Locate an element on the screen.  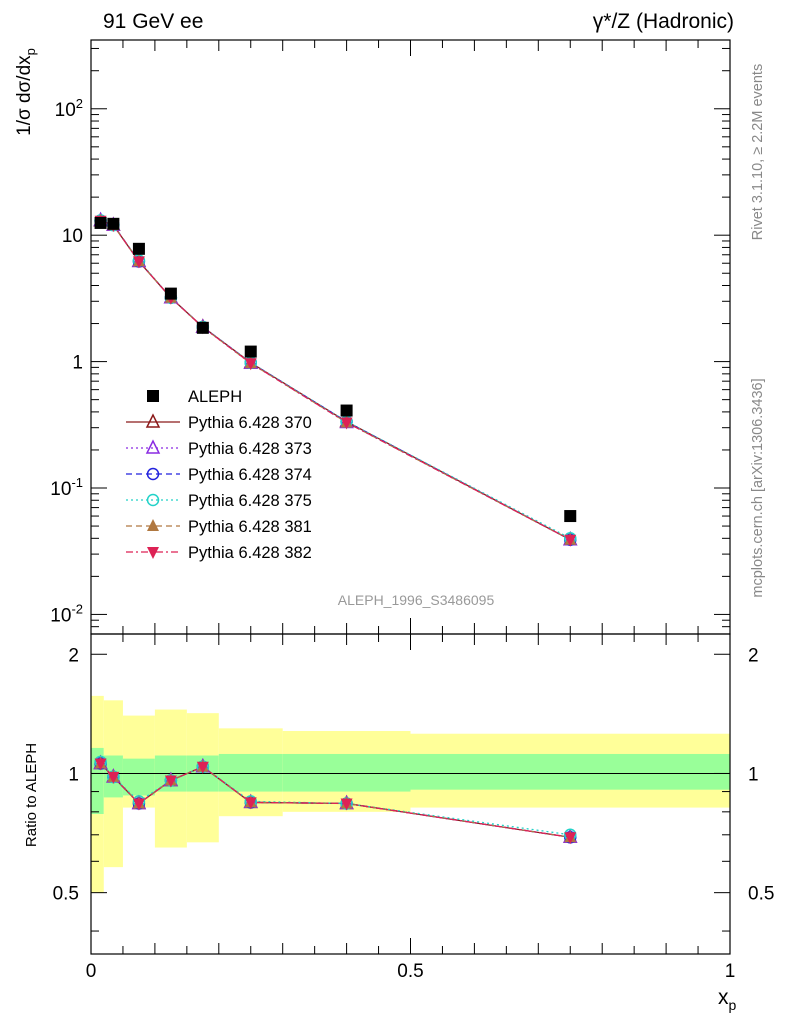
svg-text: 1/σ dσ/dxp is located at coordinates (26, 92).